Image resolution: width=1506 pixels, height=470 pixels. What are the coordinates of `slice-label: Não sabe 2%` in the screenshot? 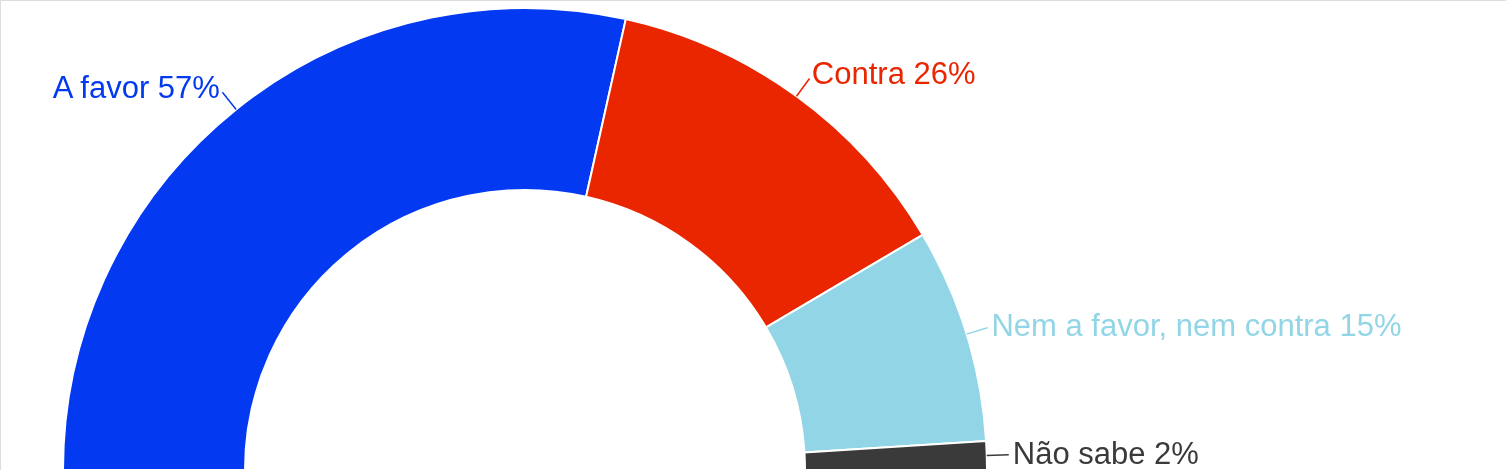 It's located at (1105, 452).